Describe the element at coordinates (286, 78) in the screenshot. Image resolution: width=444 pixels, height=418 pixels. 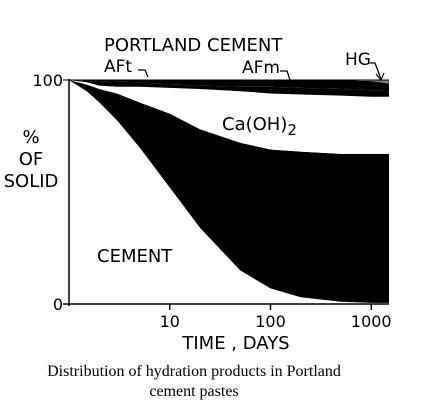
I see `pointer-afm` at that location.